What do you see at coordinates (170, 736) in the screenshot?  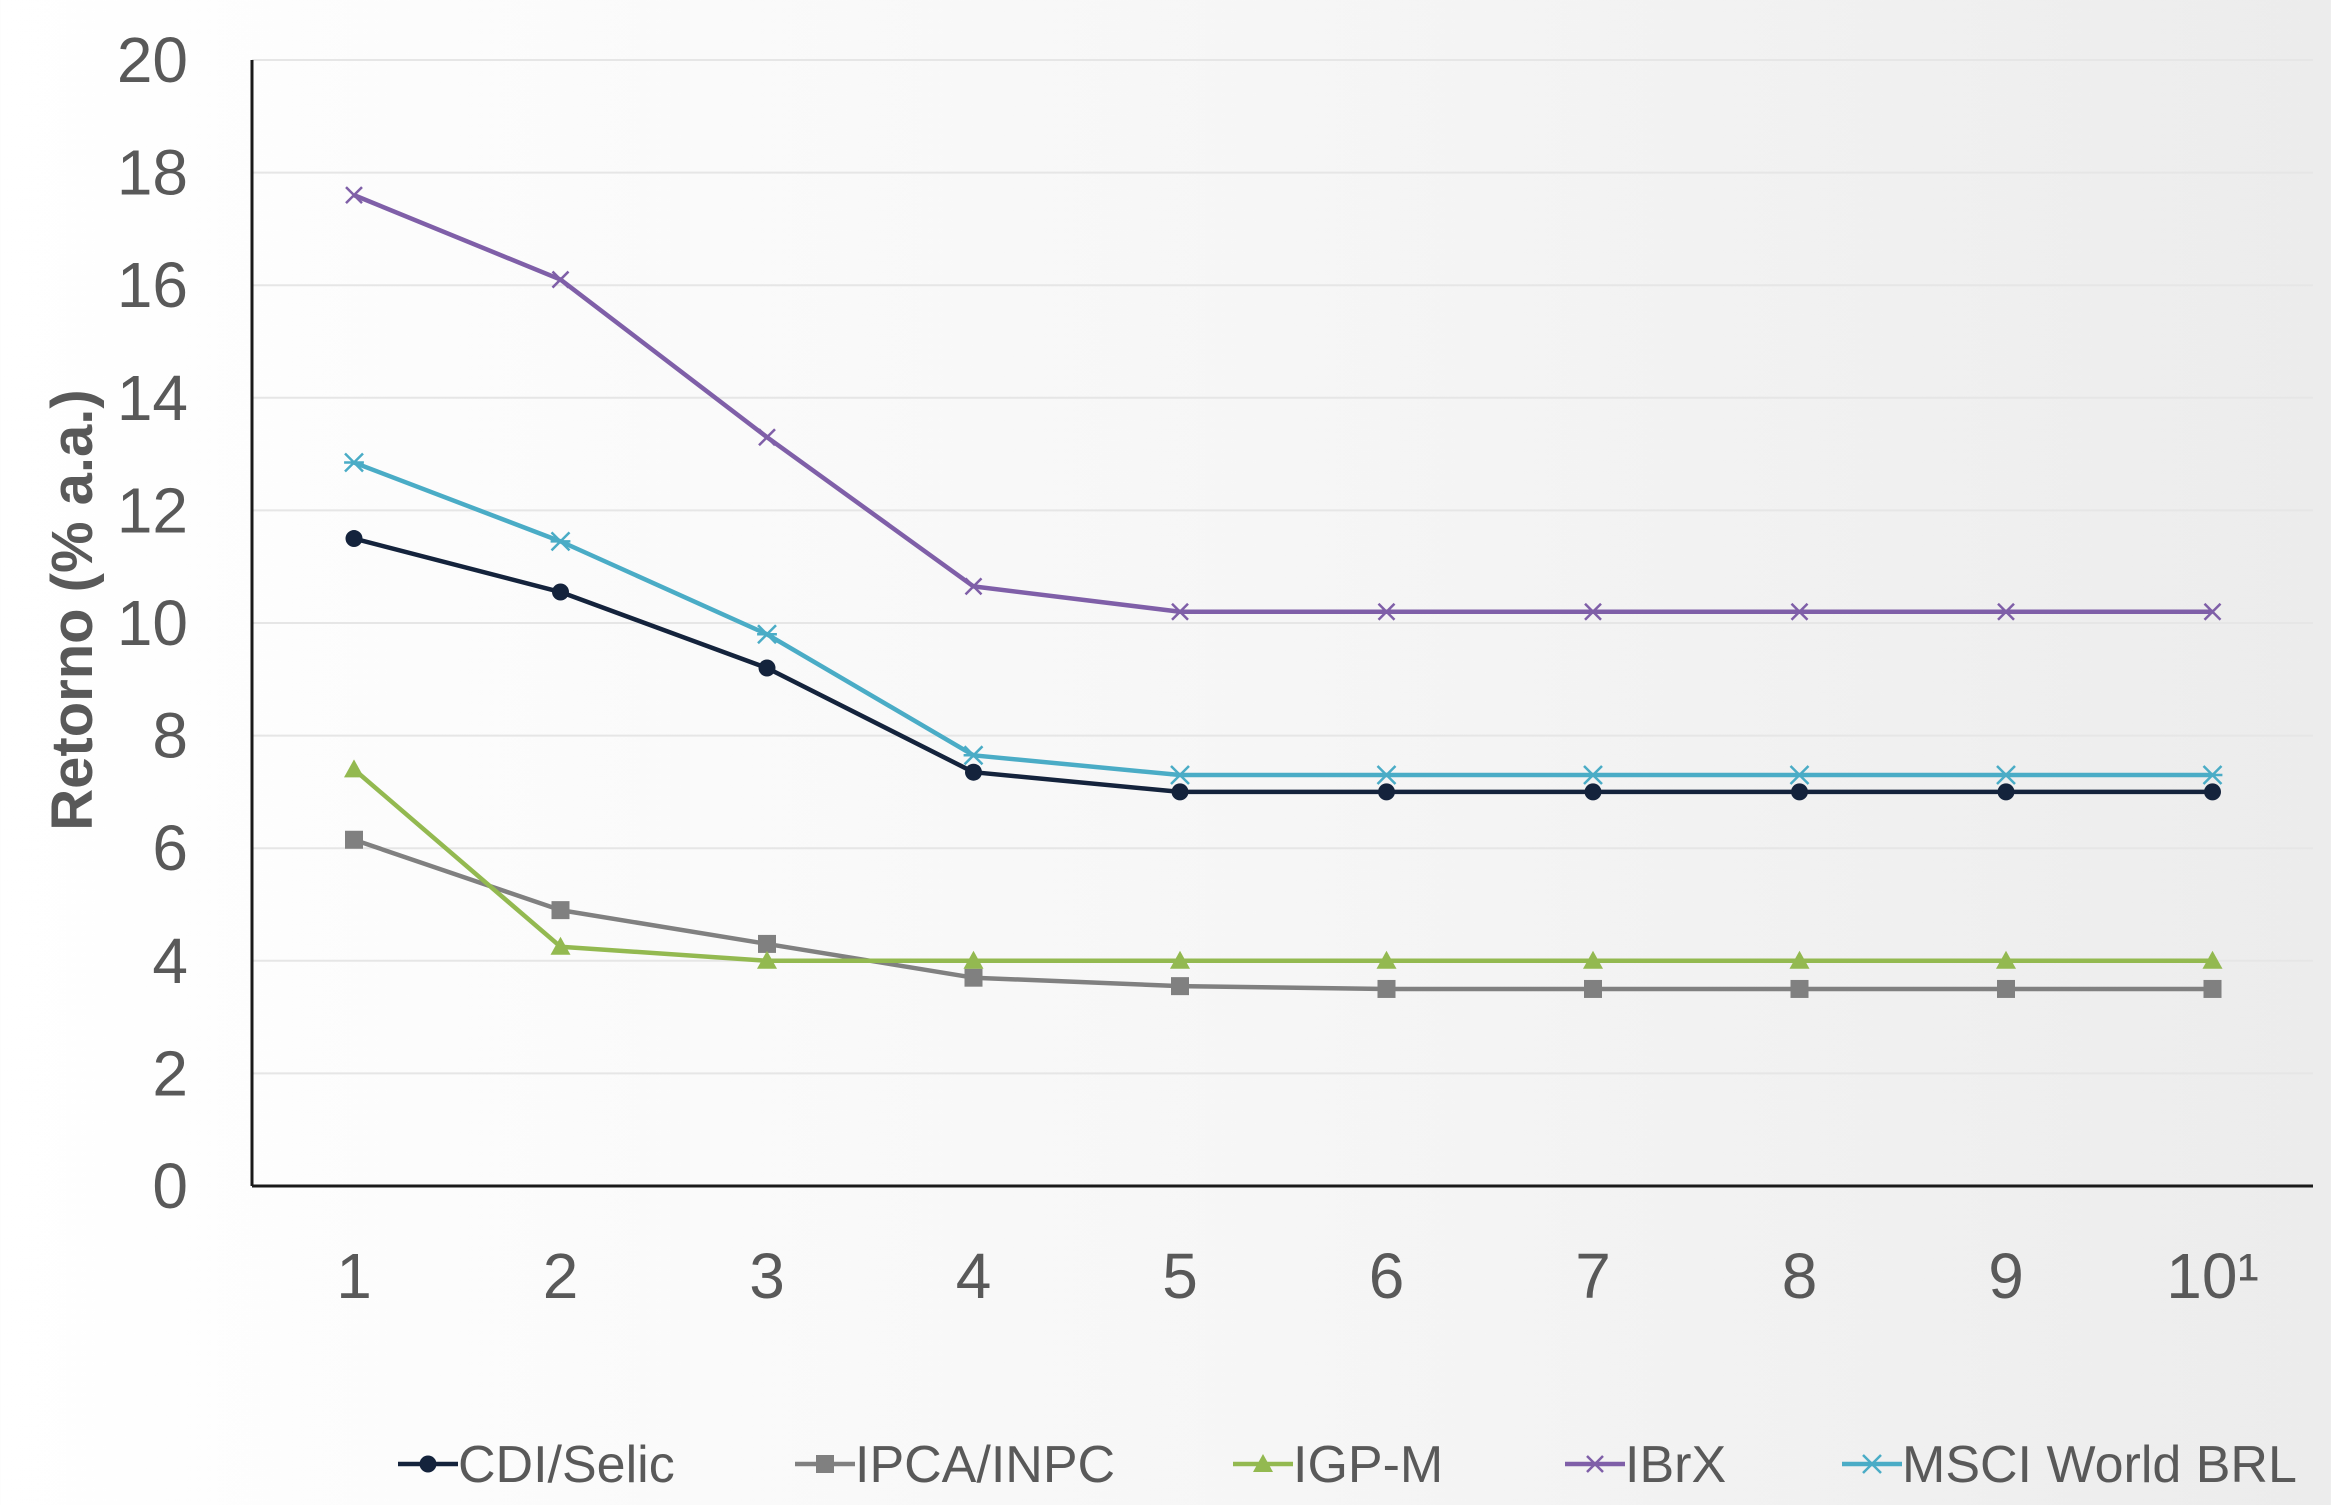 I see `y-tick-label-8: 8` at bounding box center [170, 736].